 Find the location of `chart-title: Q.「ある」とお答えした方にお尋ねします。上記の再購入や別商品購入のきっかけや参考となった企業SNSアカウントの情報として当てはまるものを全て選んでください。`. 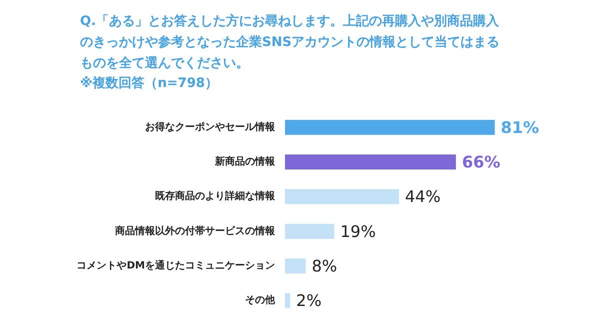

chart-title: Q.「ある」とお答えした方にお尋ねします。上記の再購入や別商品購入のきっかけや参考となった企業SNSアカウントの情報として当てはまるものを全て選んでください。 is located at coordinates (290, 42).